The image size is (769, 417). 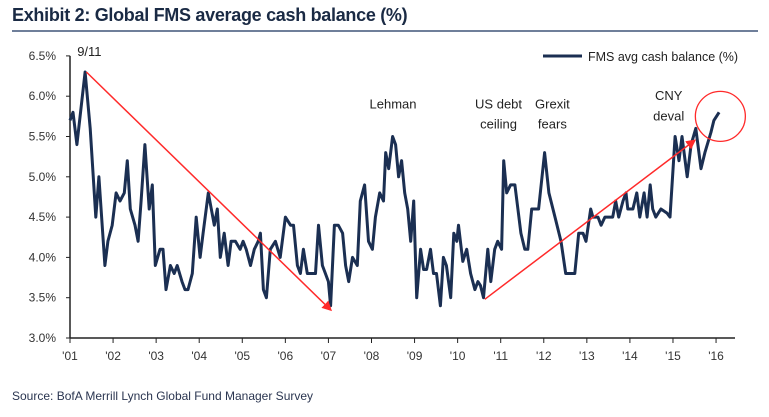 I want to click on title-divider, so click(x=385, y=31).